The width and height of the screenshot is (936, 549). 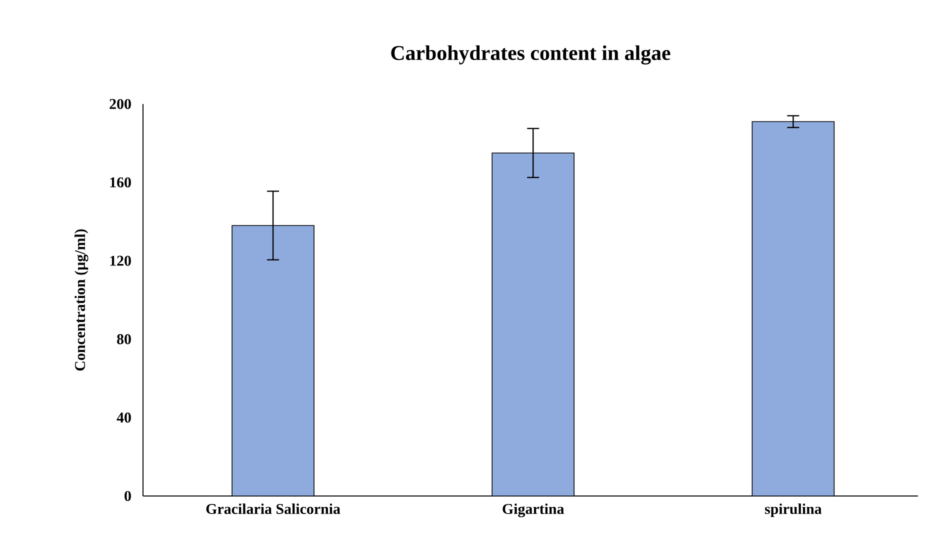 What do you see at coordinates (793, 511) in the screenshot?
I see `x-tick-label: spirulina` at bounding box center [793, 511].